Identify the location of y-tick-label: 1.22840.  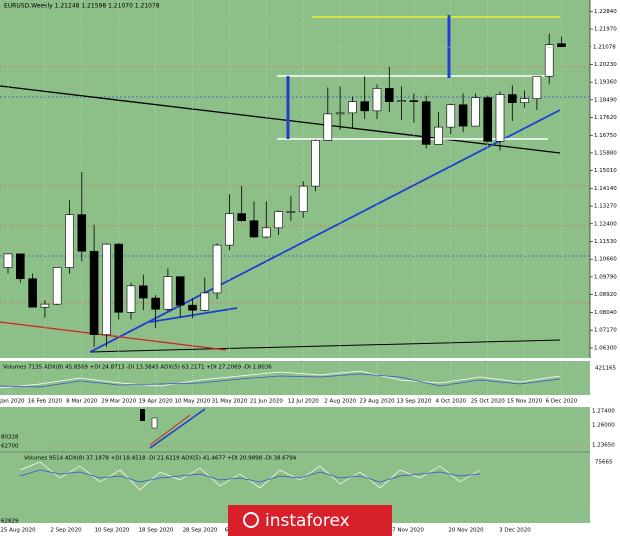
(605, 12).